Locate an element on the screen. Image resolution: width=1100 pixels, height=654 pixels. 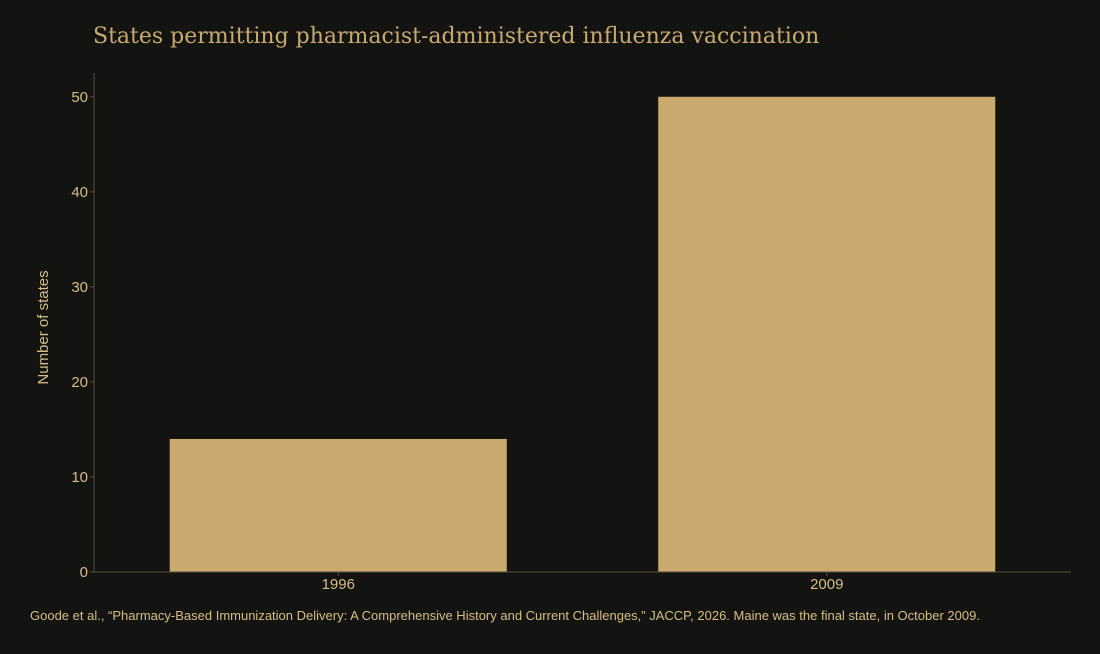
y-tick-label: 50 is located at coordinates (79, 97).